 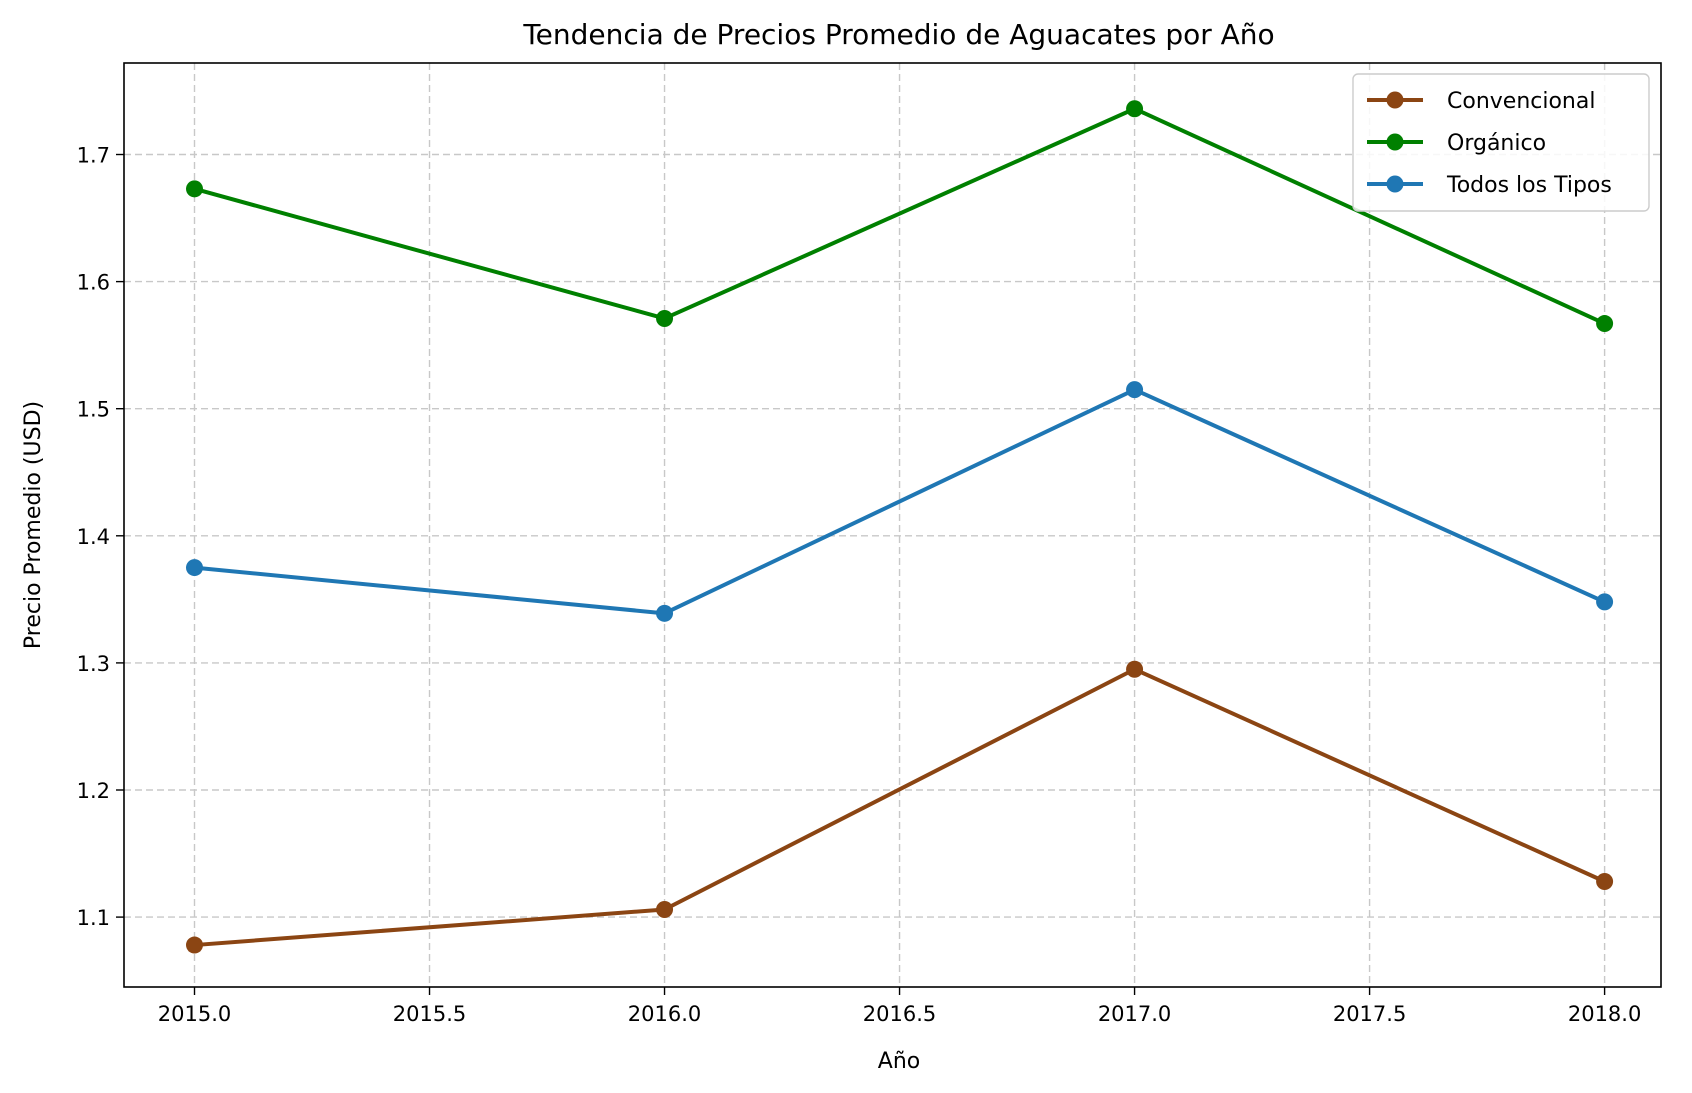 I want to click on legend-label: Todos los Tipos, so click(x=1529, y=185).